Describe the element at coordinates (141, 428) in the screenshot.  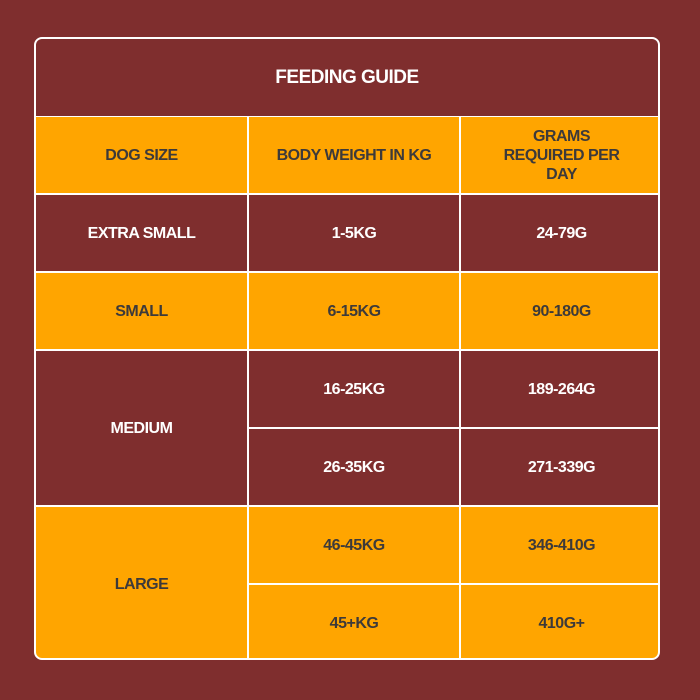
I see `size-medium: MEDIUM` at that location.